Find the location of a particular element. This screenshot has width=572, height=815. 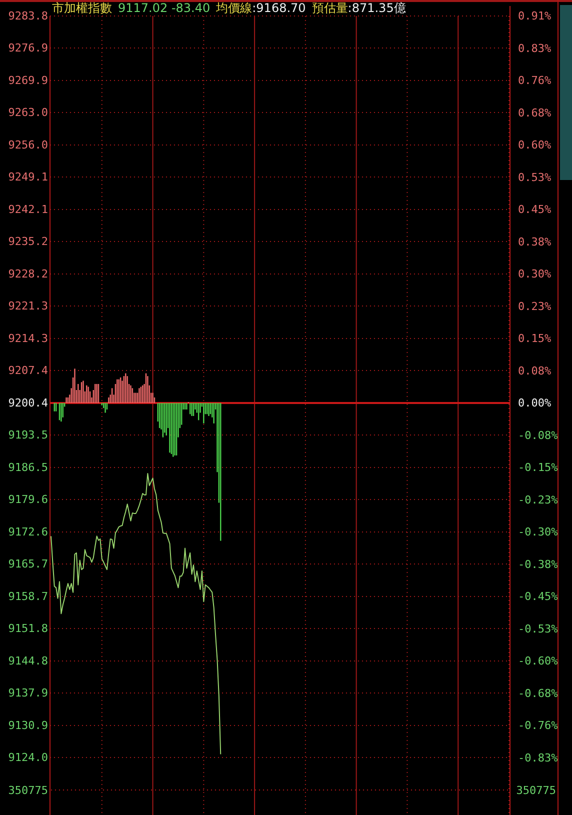

y2-tick-label: -0.45% is located at coordinates (538, 597).